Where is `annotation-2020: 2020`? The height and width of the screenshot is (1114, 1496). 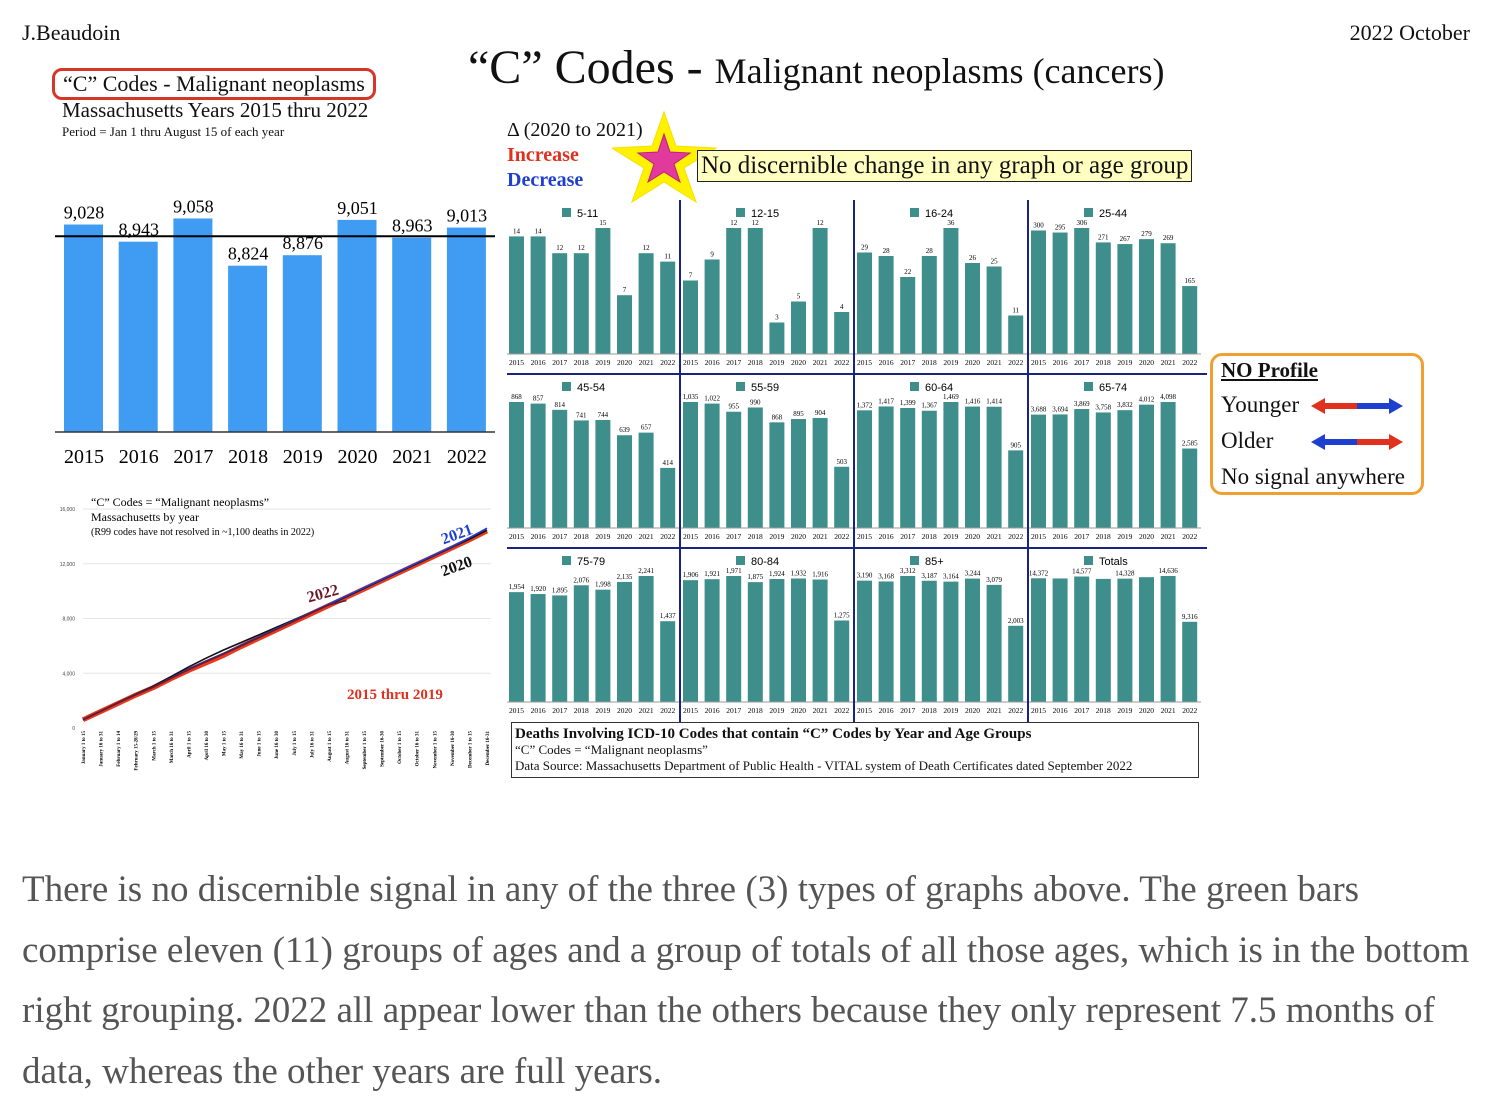 annotation-2020: 2020 is located at coordinates (457, 566).